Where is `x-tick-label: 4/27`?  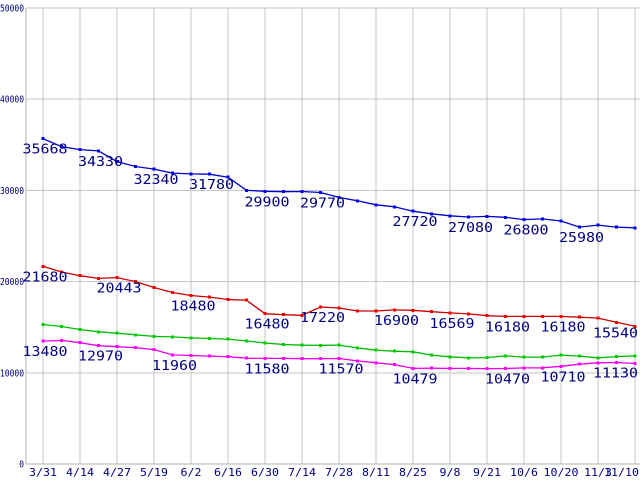
x-tick-label: 4/27 is located at coordinates (117, 472).